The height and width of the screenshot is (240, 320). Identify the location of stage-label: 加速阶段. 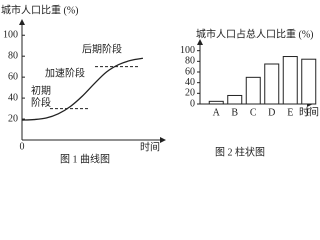
(65, 72).